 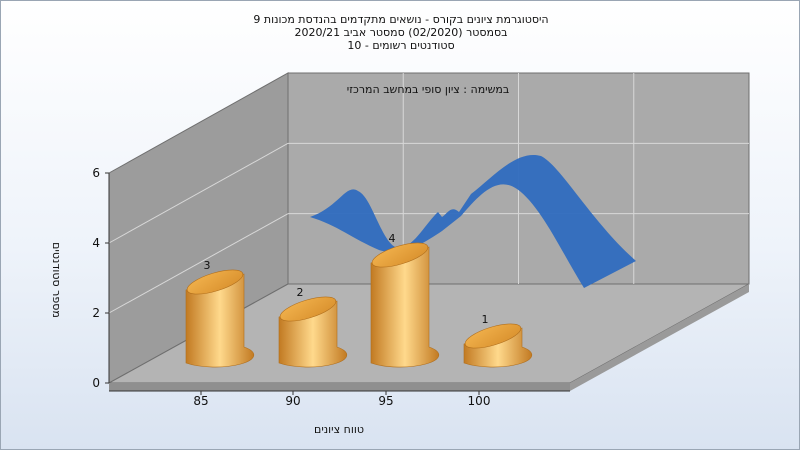 What do you see at coordinates (292, 401) in the screenshot?
I see `x-tick-label: 90` at bounding box center [292, 401].